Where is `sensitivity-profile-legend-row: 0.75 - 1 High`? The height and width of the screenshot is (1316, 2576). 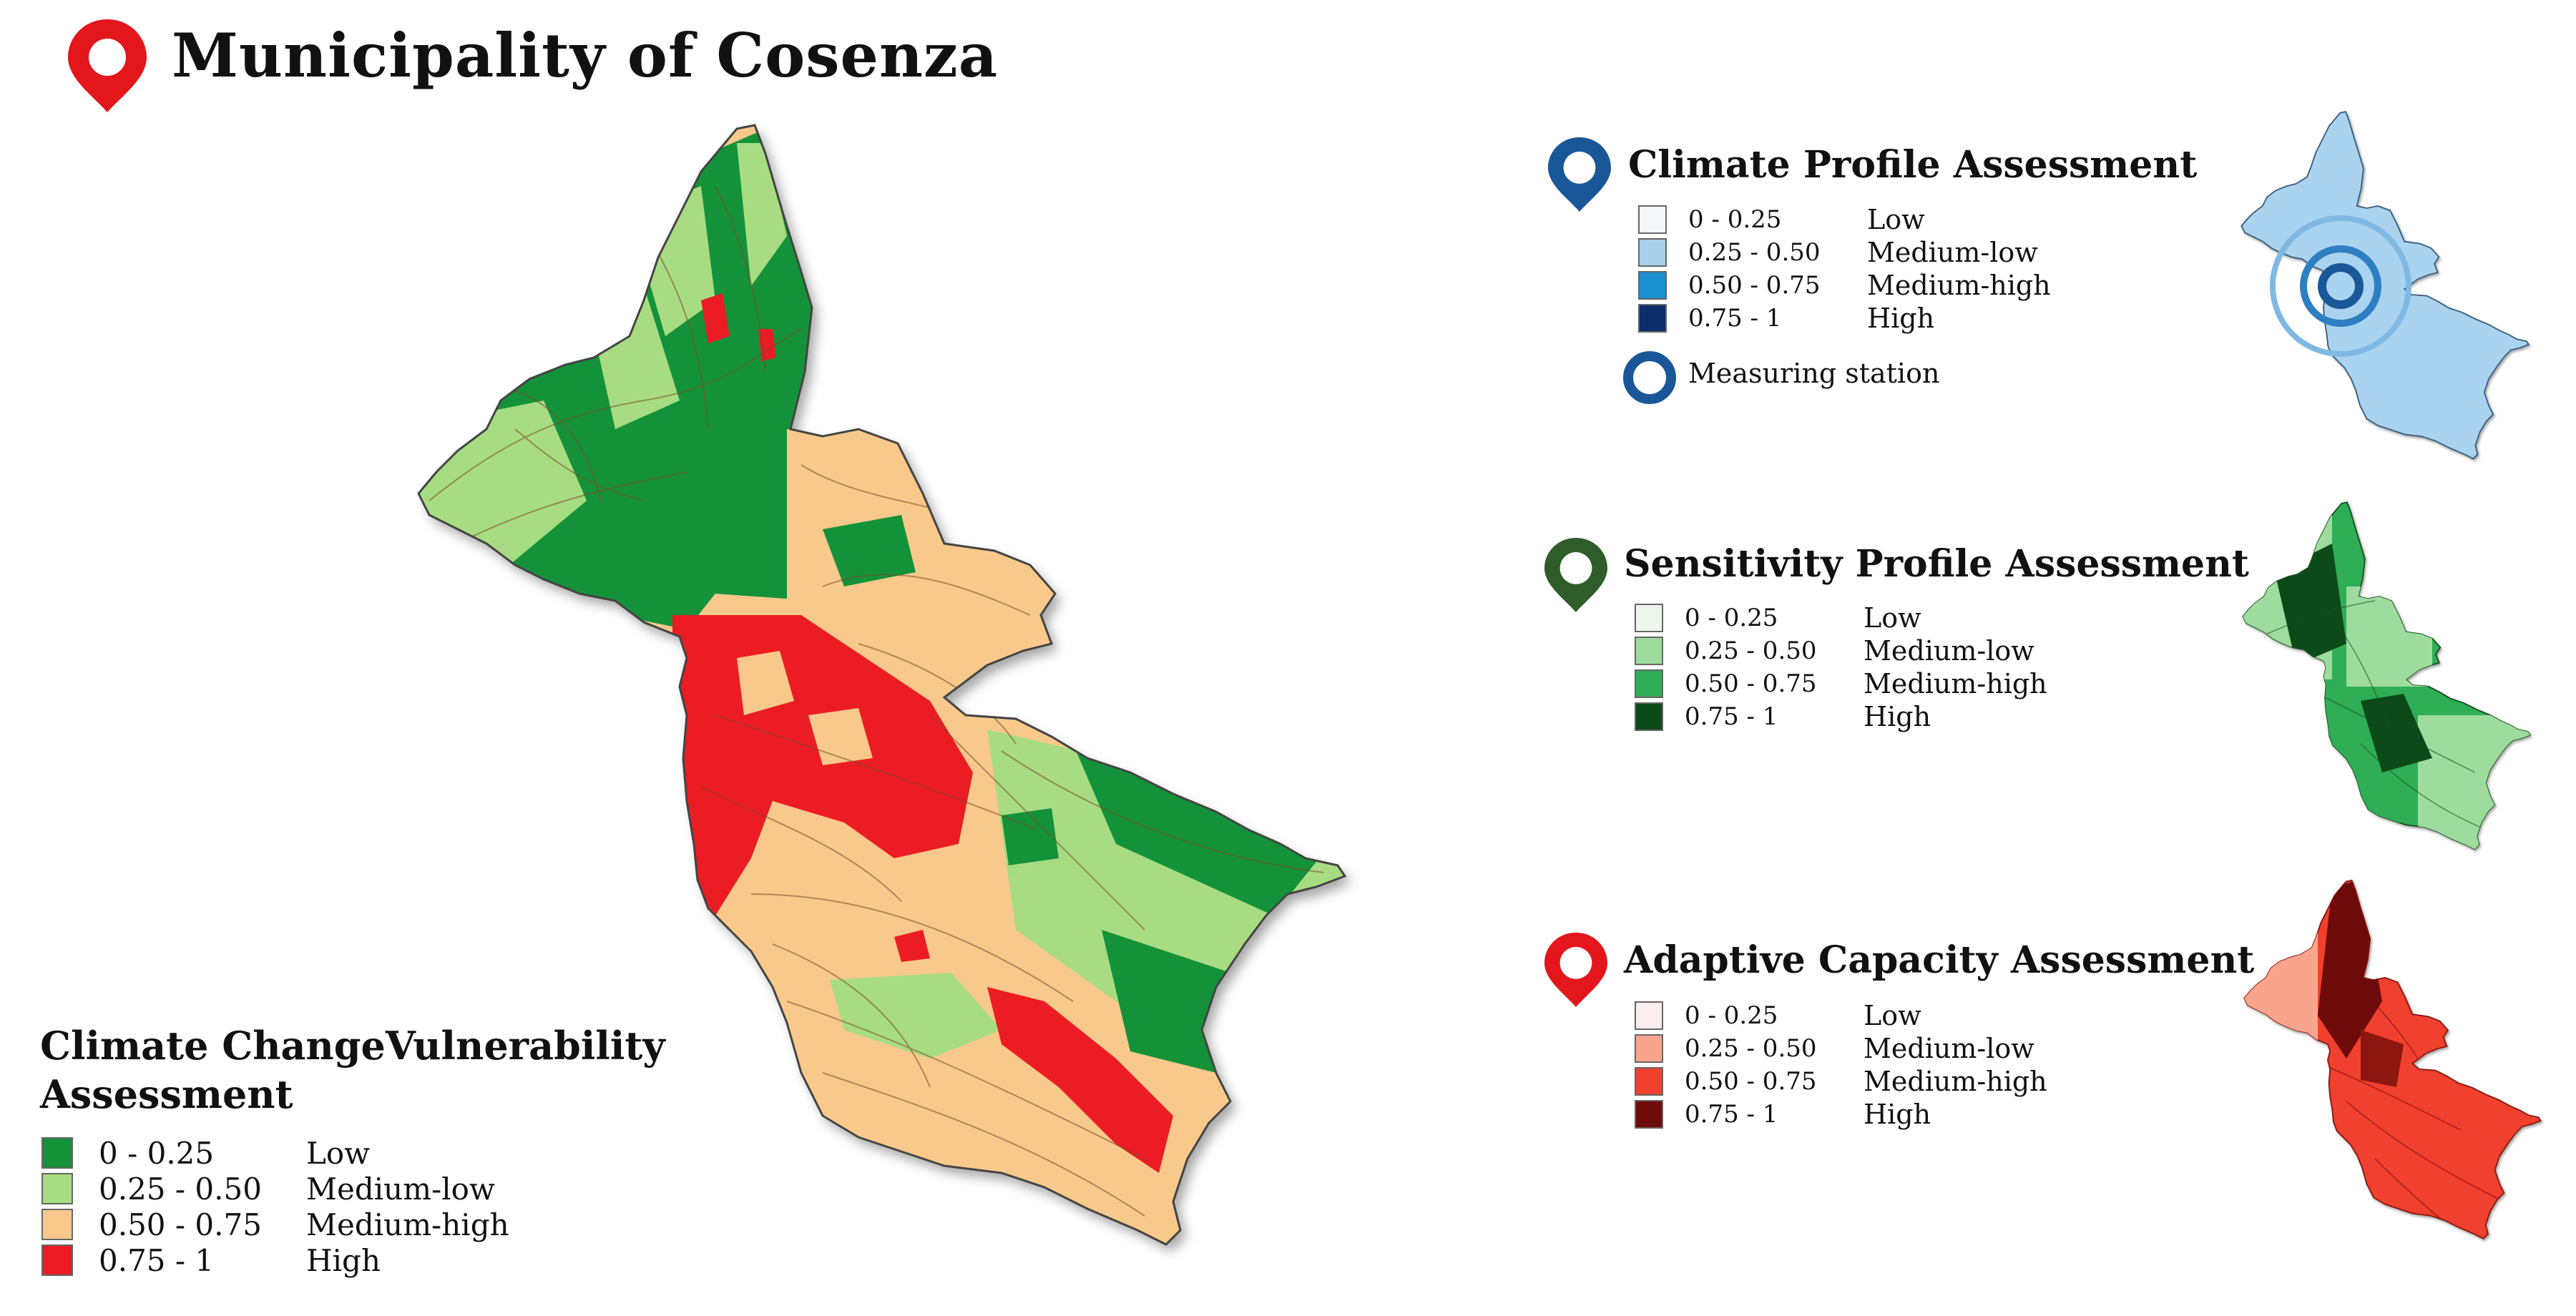
sensitivity-profile-legend-row: 0.75 - 1 High is located at coordinates (1783, 716).